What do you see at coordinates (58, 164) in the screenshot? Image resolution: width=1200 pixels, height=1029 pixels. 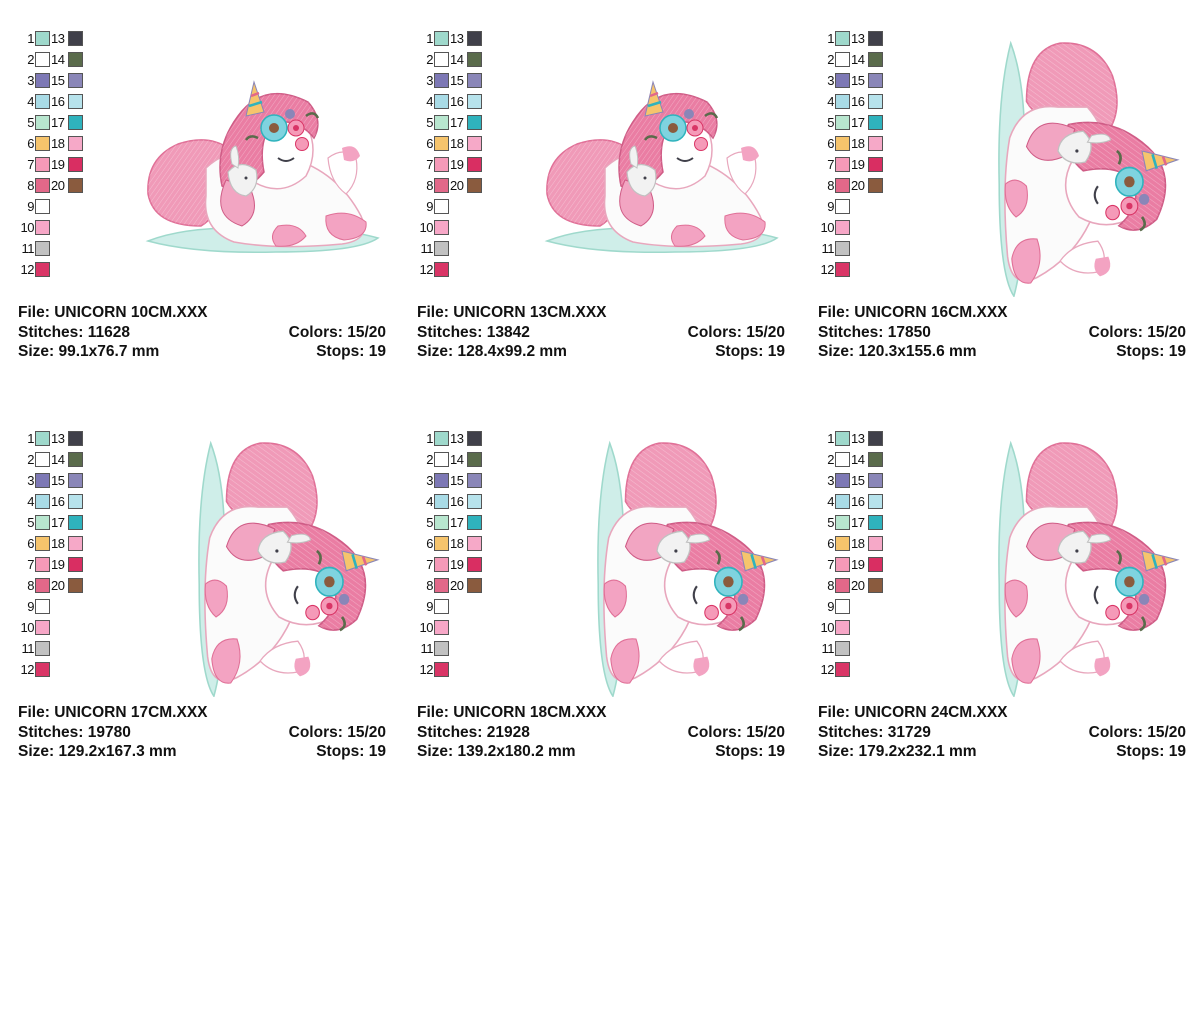 I see `color-number: 19` at bounding box center [58, 164].